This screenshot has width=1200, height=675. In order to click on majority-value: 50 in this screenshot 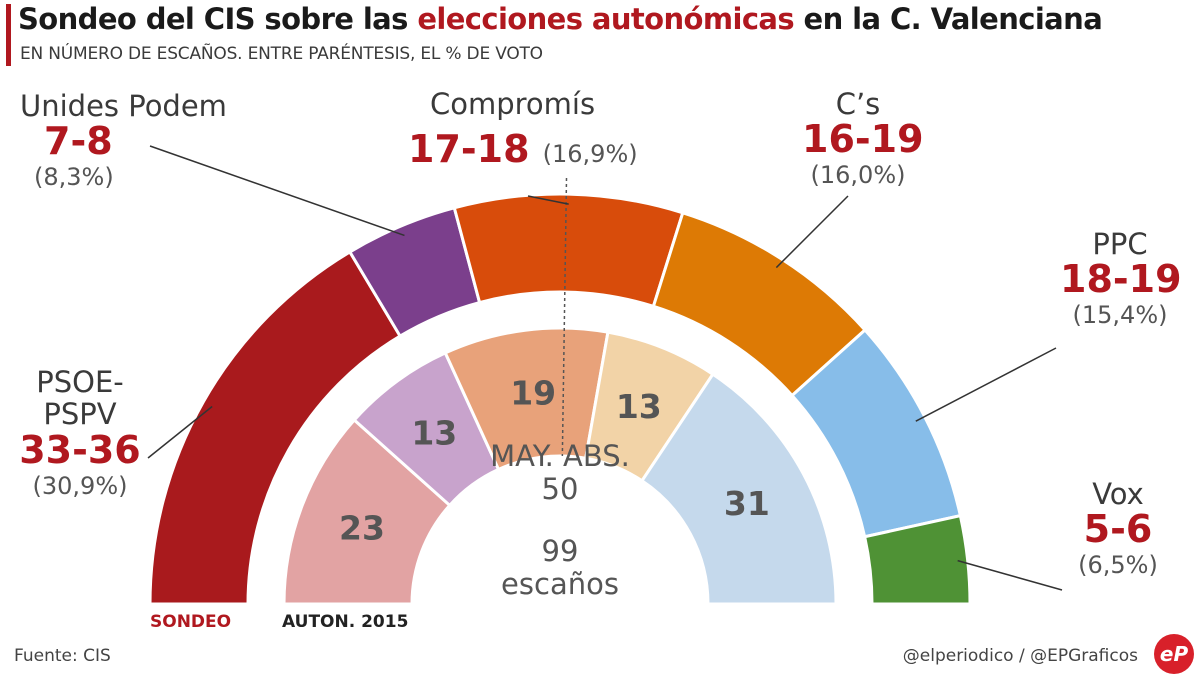, I will do `click(560, 489)`.